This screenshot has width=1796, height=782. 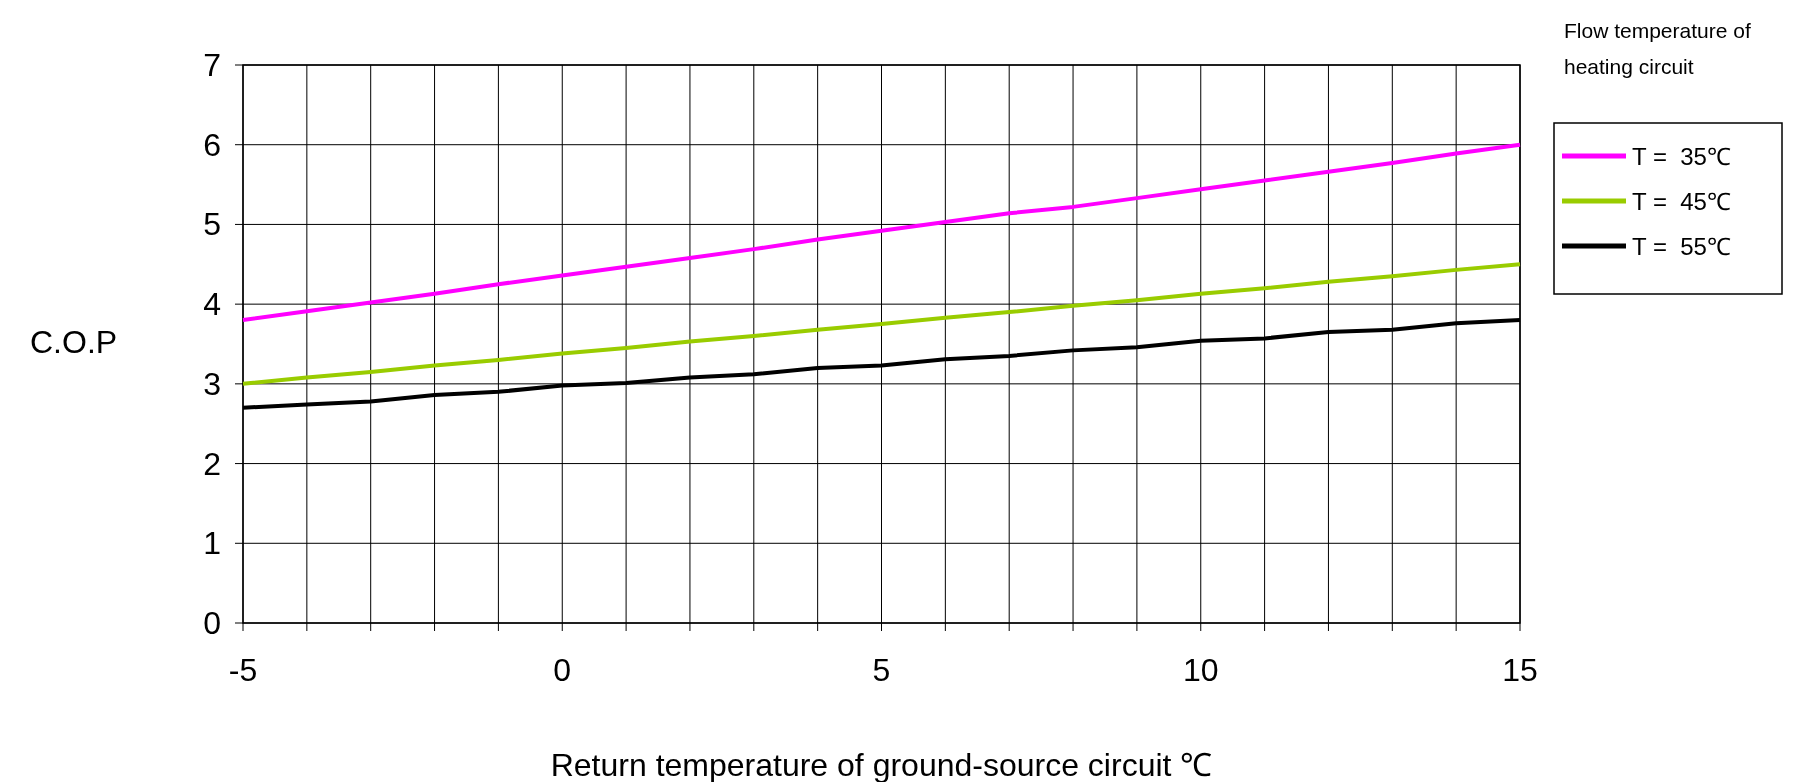 What do you see at coordinates (212, 144) in the screenshot?
I see `y-tick-label: 6` at bounding box center [212, 144].